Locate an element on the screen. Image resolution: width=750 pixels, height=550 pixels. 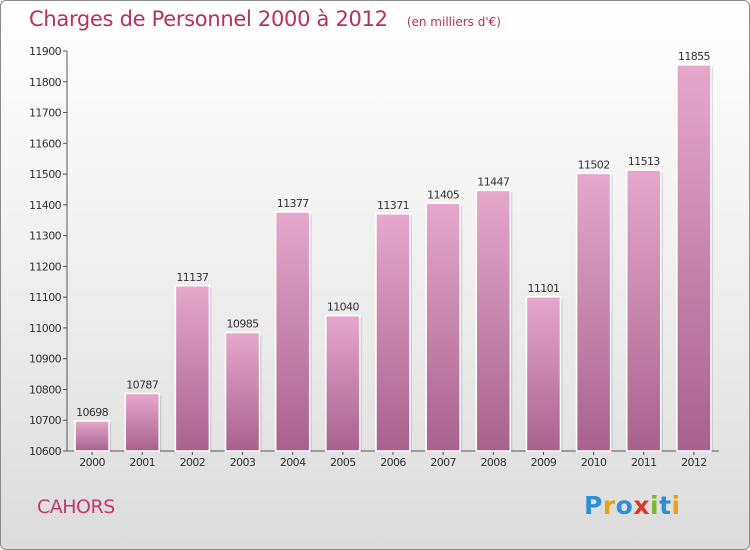
bar-value-label: 11855 is located at coordinates (694, 56).